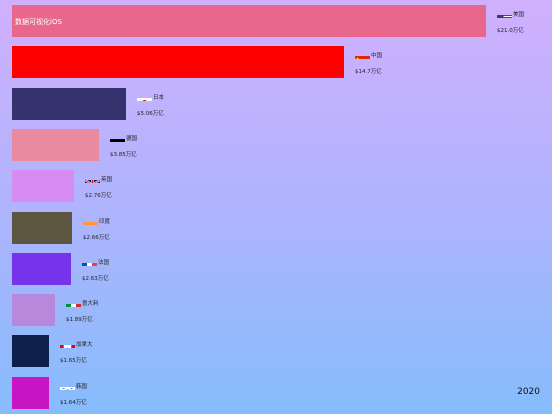  Describe the element at coordinates (150, 114) in the screenshot. I see `value-label: $5.06万亿` at that location.